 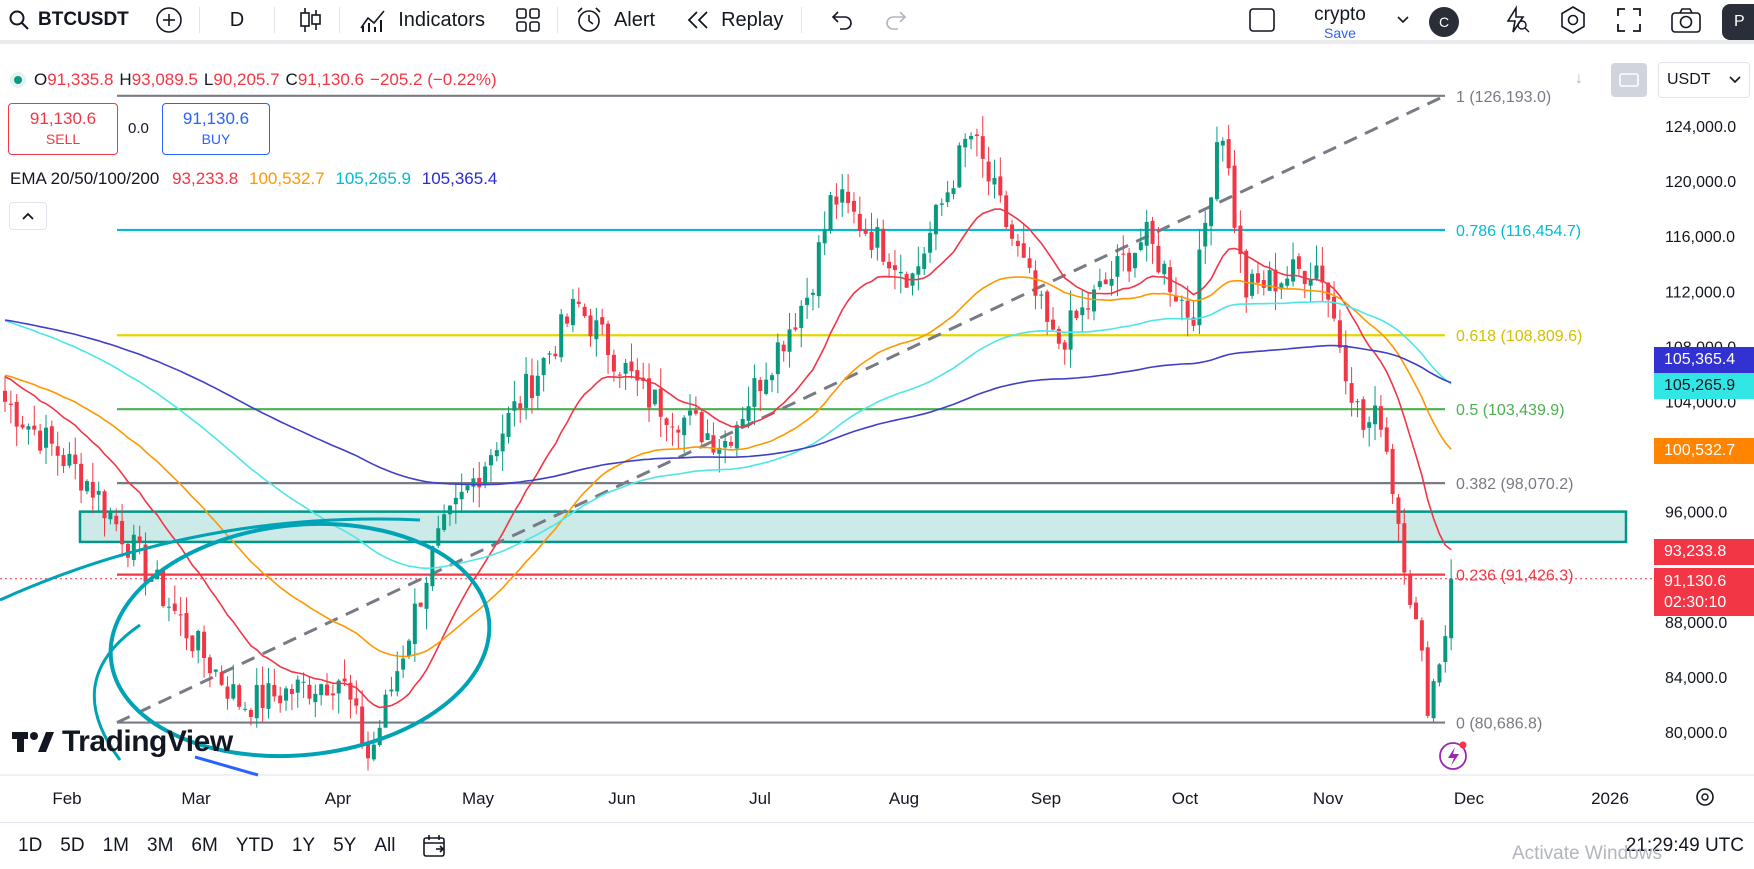 I want to click on range-button-1y: 1Y, so click(x=303, y=845).